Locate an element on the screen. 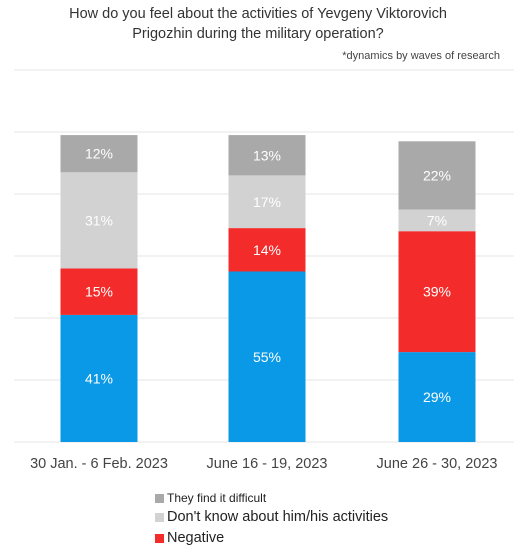 This screenshot has height=551, width=516. data-label-negative-1: 14% is located at coordinates (267, 250).